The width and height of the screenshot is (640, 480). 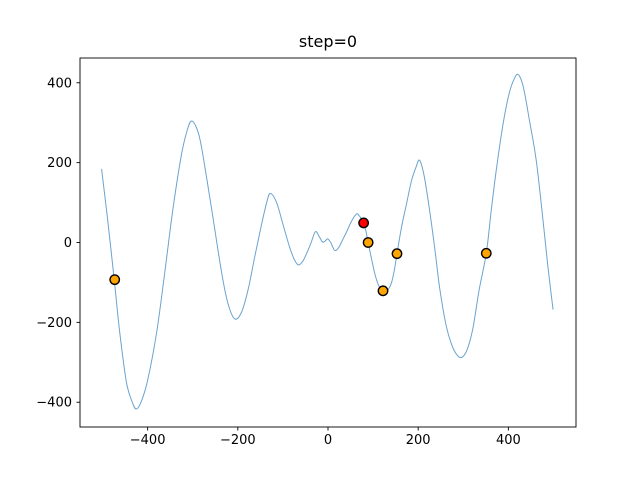 What do you see at coordinates (328, 440) in the screenshot?
I see `x-tick-label: 0` at bounding box center [328, 440].